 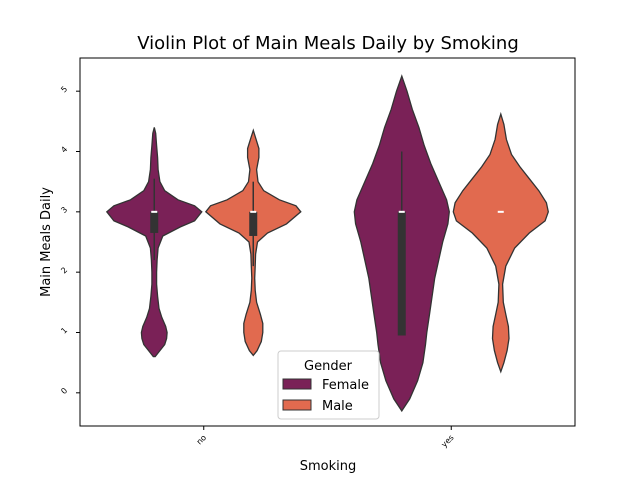 What do you see at coordinates (64, 210) in the screenshot?
I see `y-tick-label: 3` at bounding box center [64, 210].